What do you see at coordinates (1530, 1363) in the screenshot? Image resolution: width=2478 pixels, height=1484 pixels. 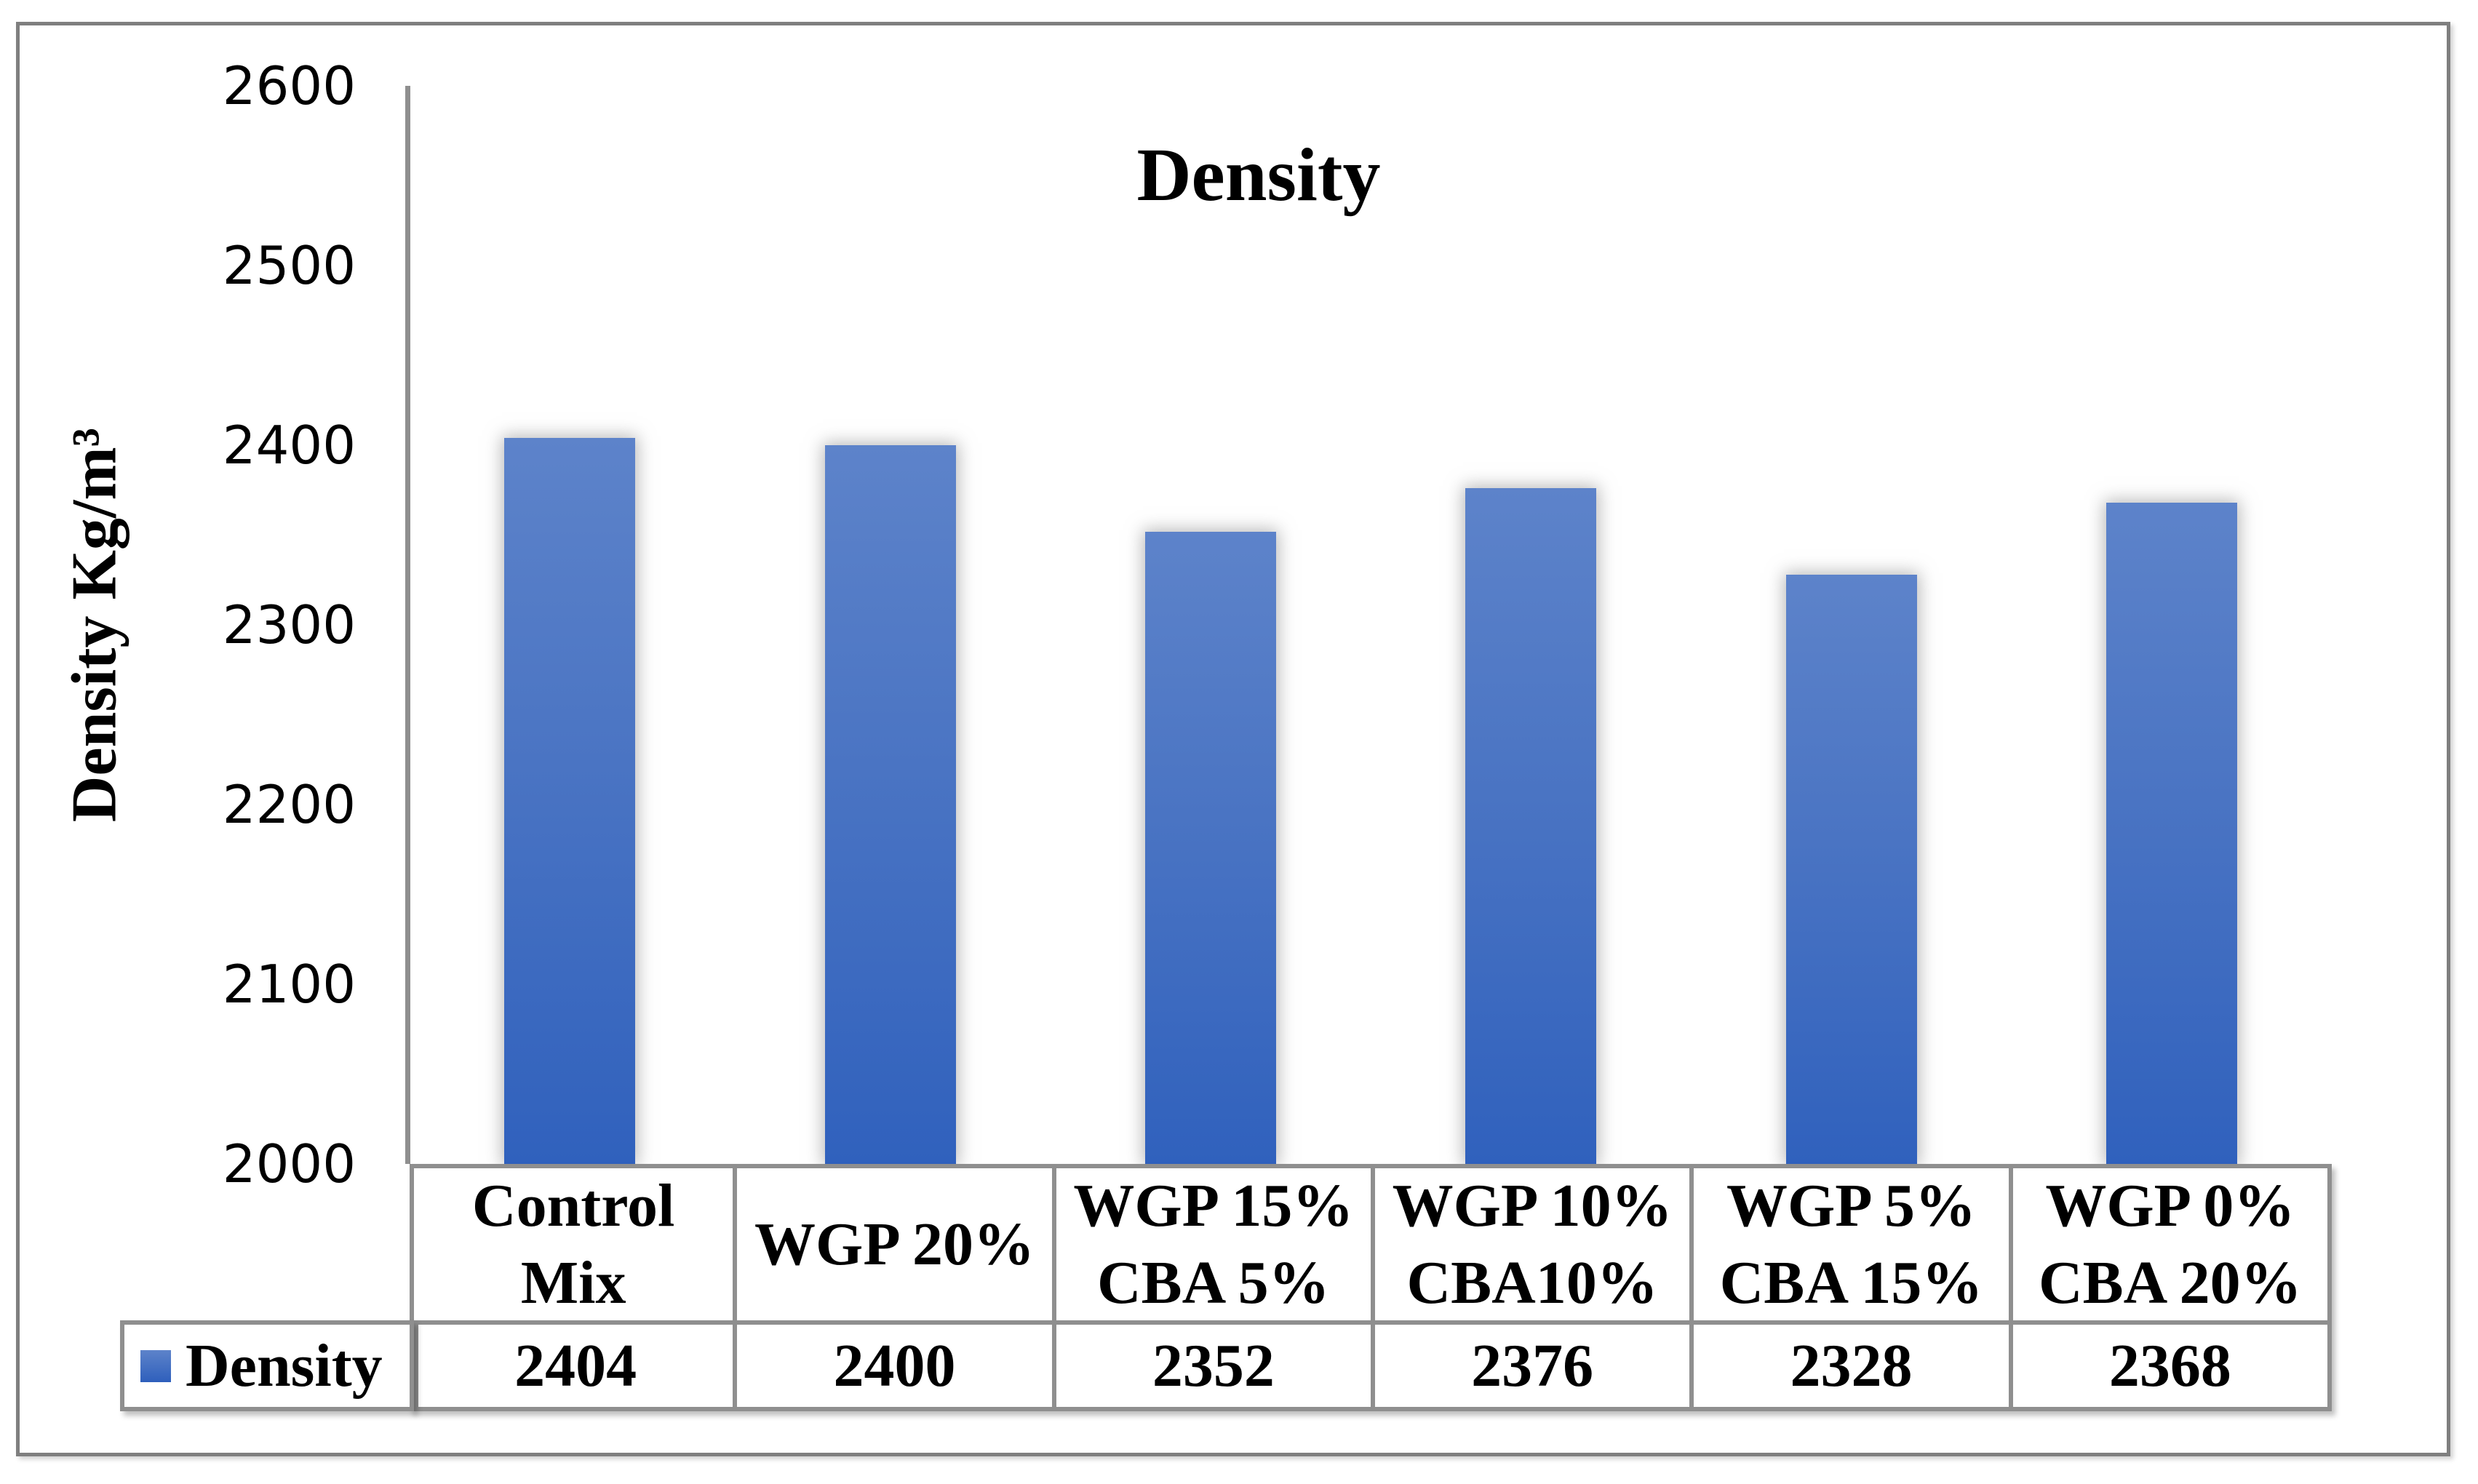 I see `value-cell: 2376` at bounding box center [1530, 1363].